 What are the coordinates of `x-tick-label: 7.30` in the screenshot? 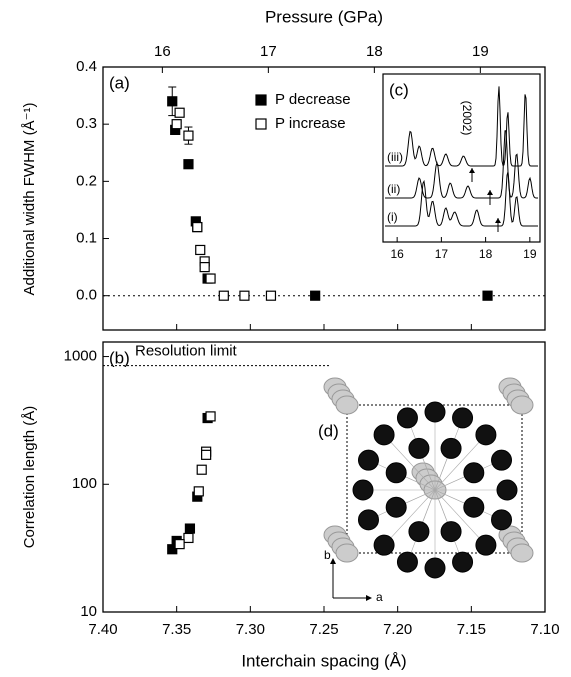 It's located at (250, 629).